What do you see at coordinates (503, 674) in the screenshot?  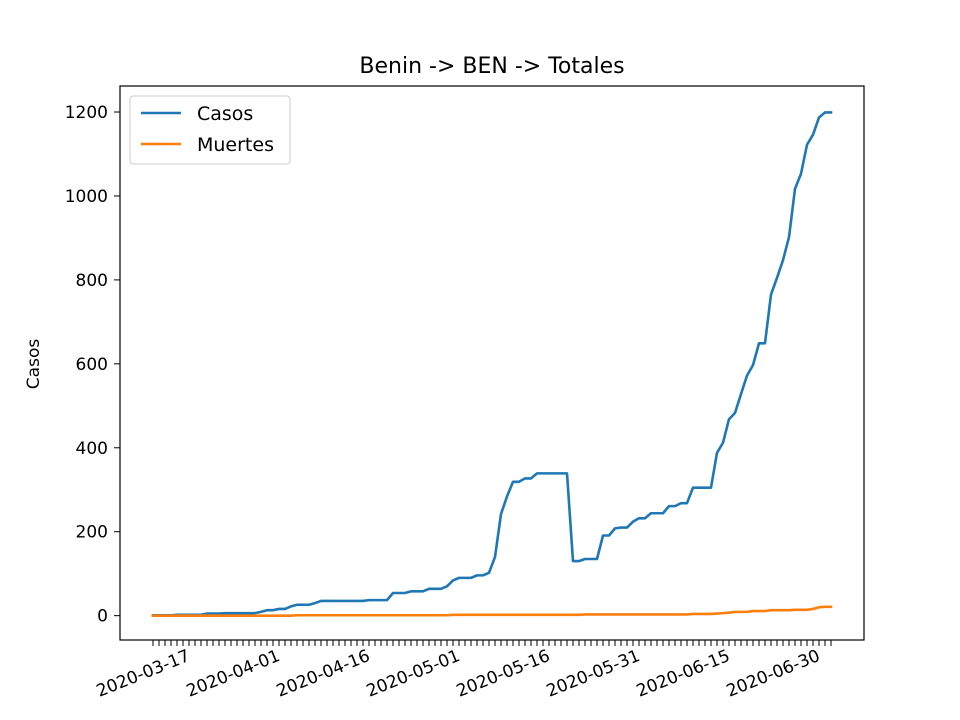 I see `x-tick-label: 2020-05-16` at bounding box center [503, 674].